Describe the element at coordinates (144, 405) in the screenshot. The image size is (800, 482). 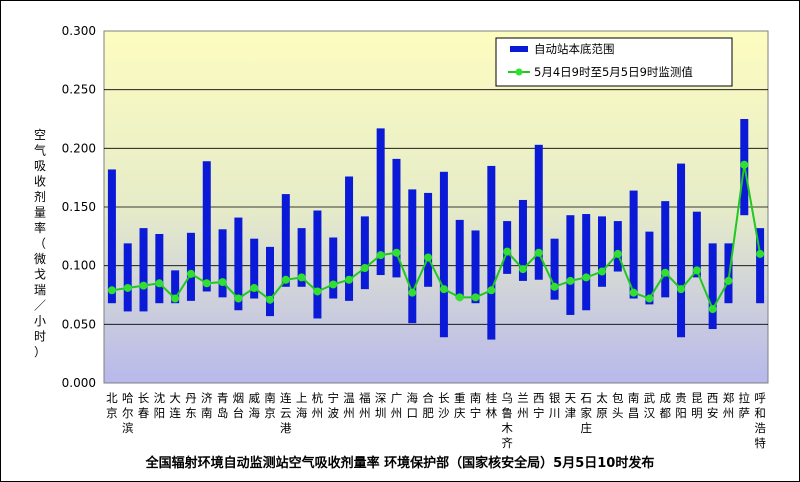
I see `x-category-label: 长春` at that location.